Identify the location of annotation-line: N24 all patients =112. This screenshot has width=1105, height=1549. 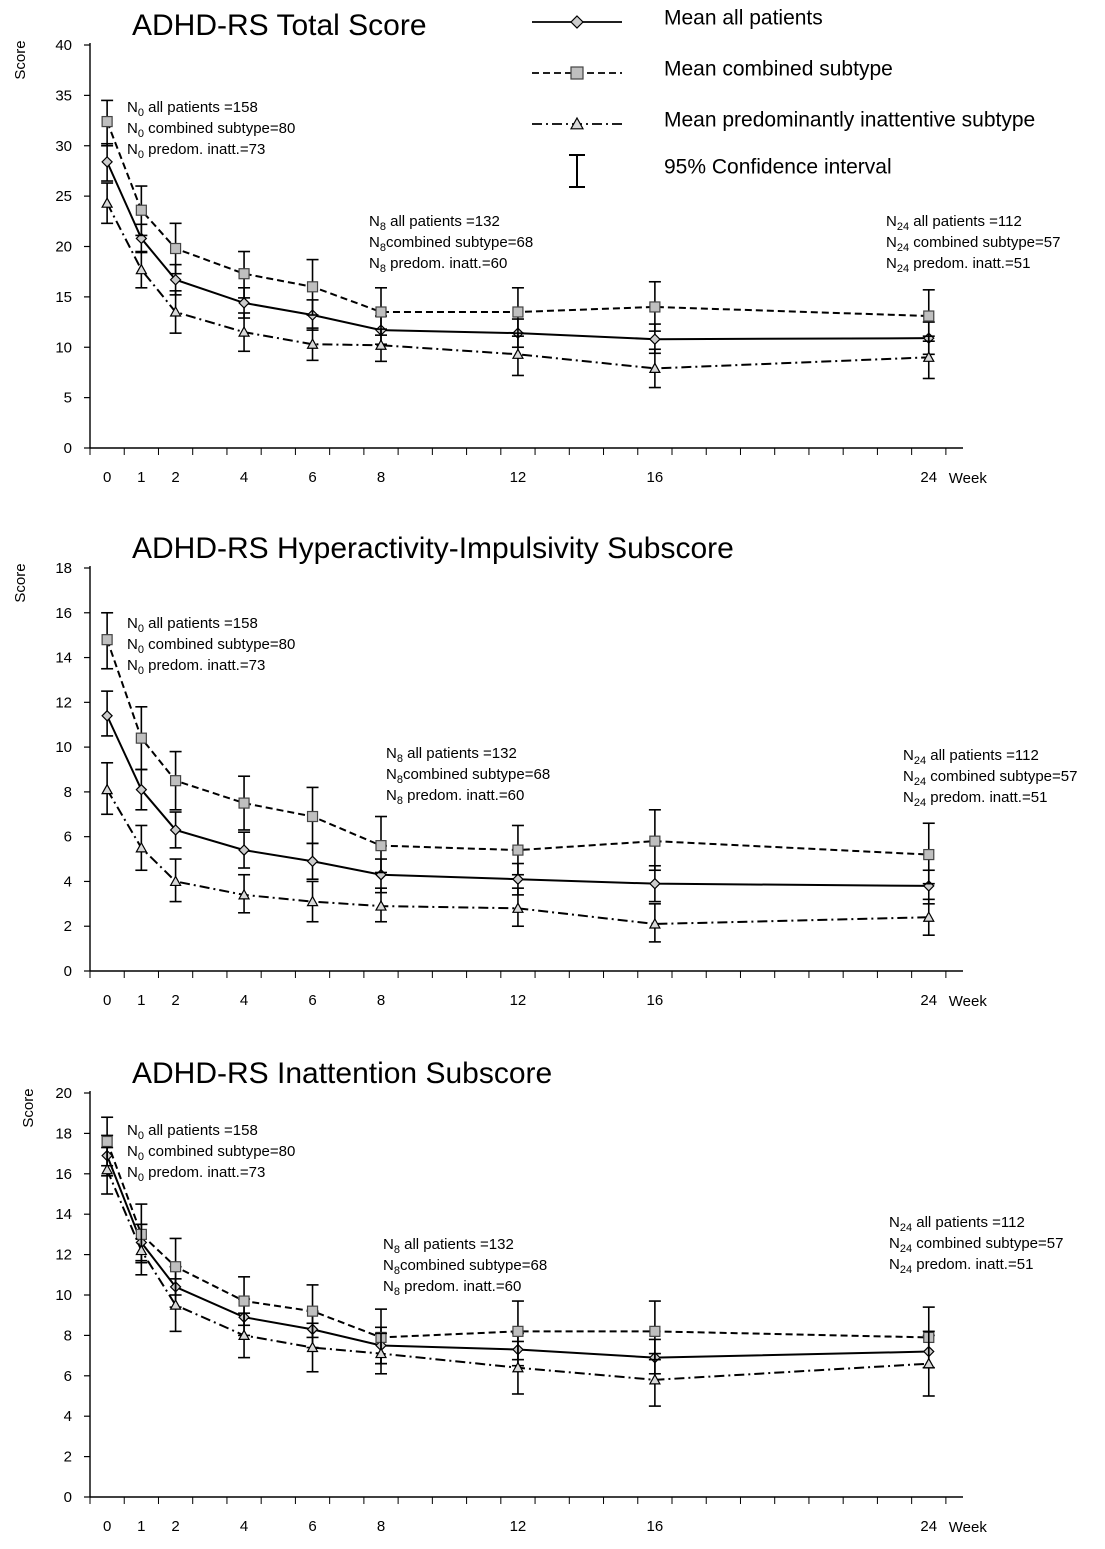
(954, 223).